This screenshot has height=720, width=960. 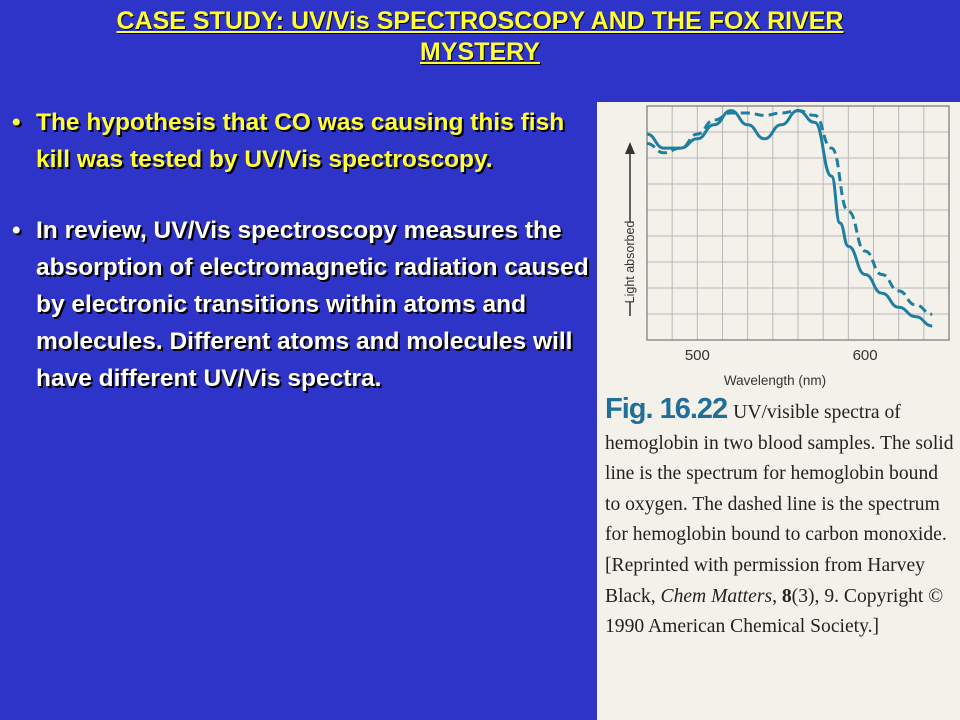 What do you see at coordinates (716, 596) in the screenshot?
I see `caption-journal: Chem Matters` at bounding box center [716, 596].